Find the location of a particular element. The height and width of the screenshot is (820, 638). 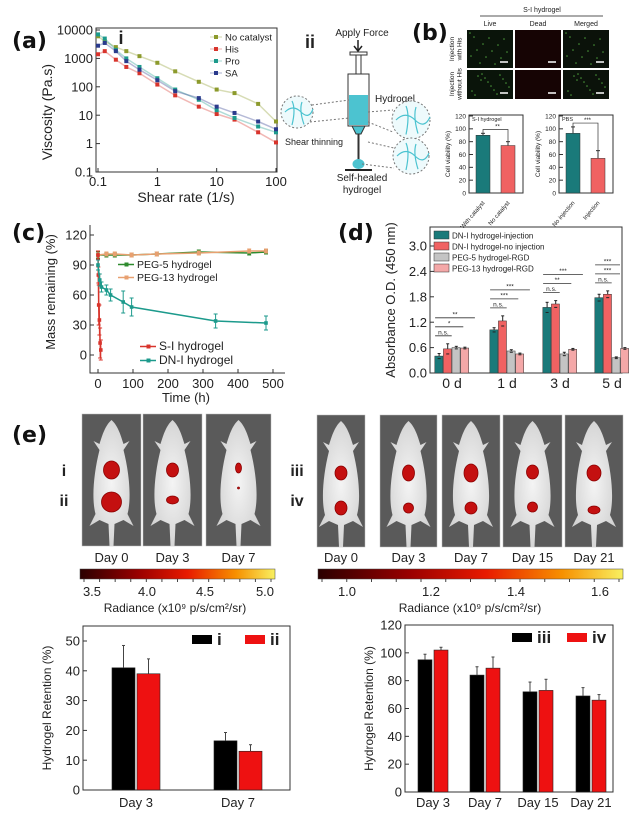

significance-bracket is located at coordinates (495, 135).